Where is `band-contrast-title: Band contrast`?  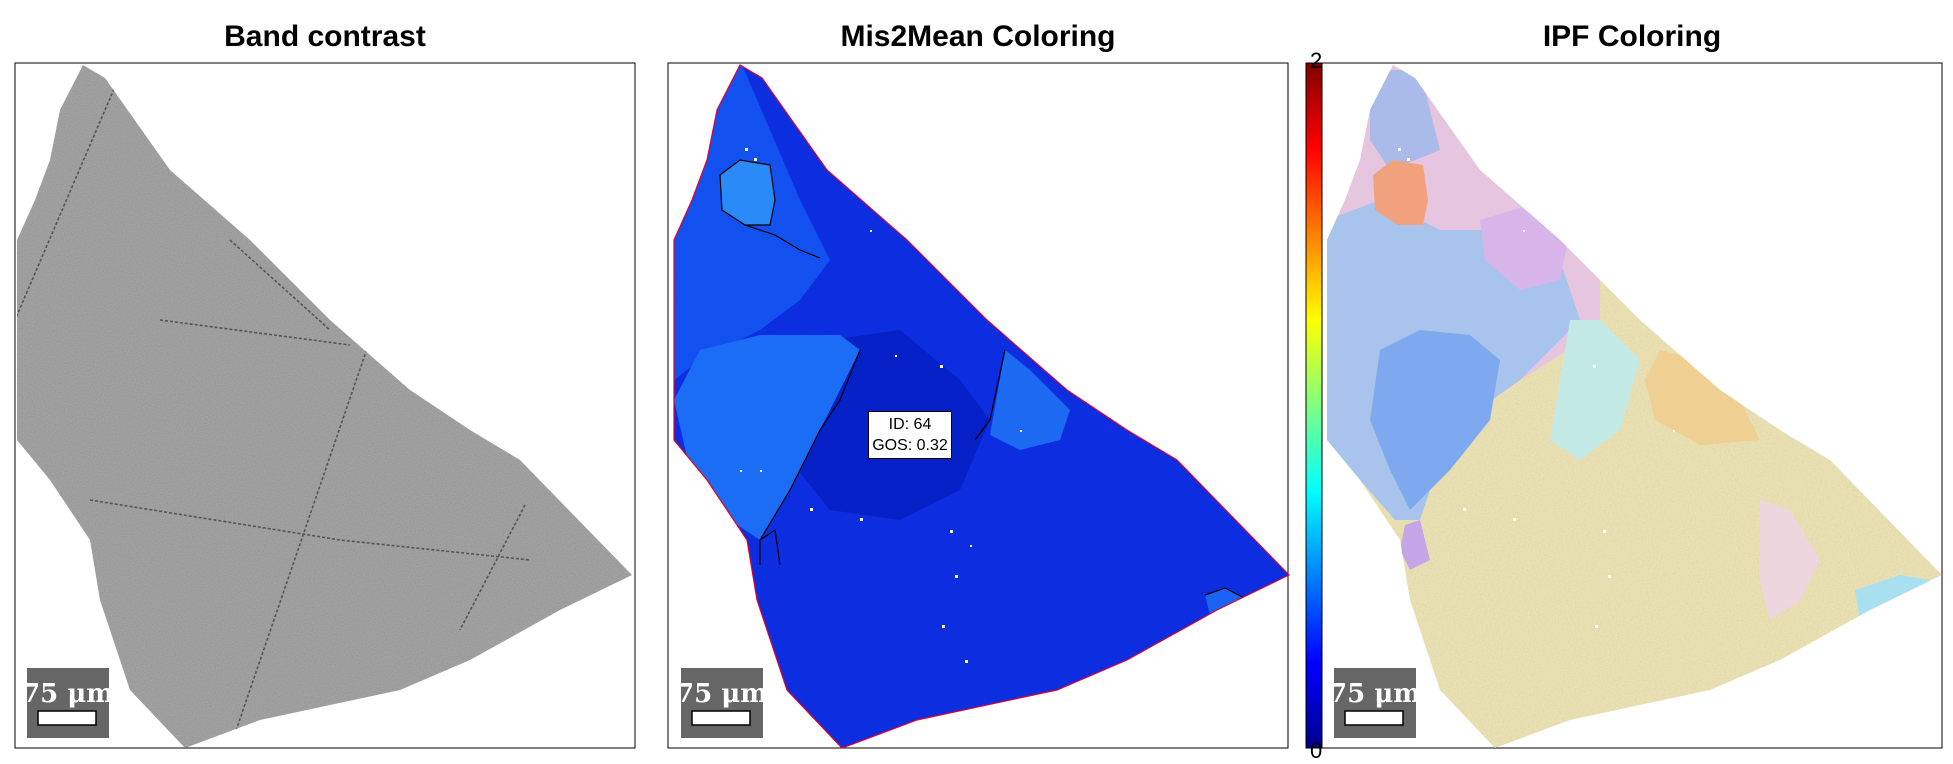
band-contrast-title: Band contrast is located at coordinates (325, 36).